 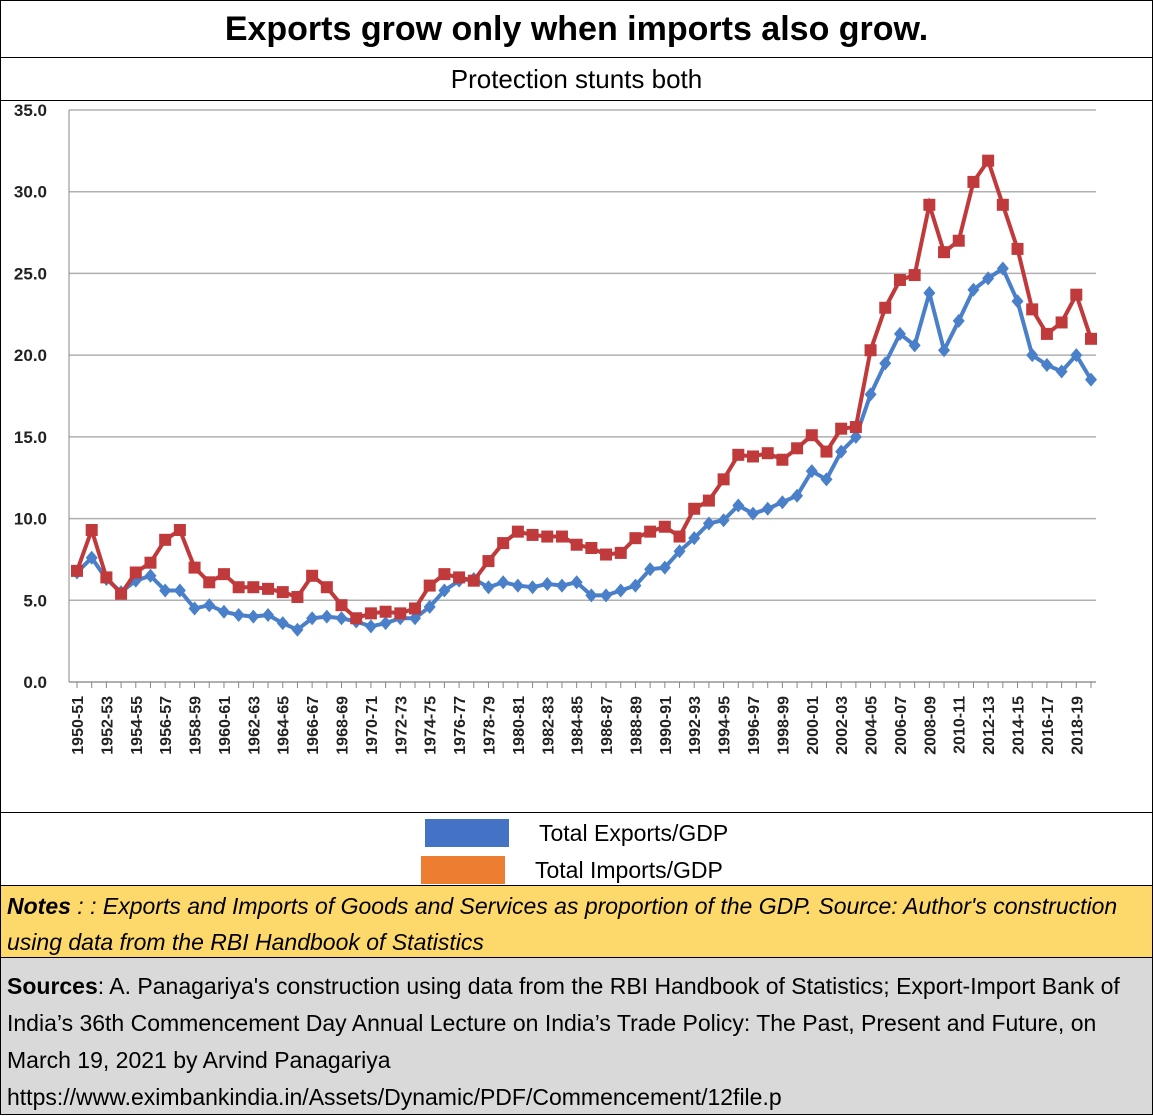 What do you see at coordinates (78, 725) in the screenshot?
I see `x-tick-label: 1950-51` at bounding box center [78, 725].